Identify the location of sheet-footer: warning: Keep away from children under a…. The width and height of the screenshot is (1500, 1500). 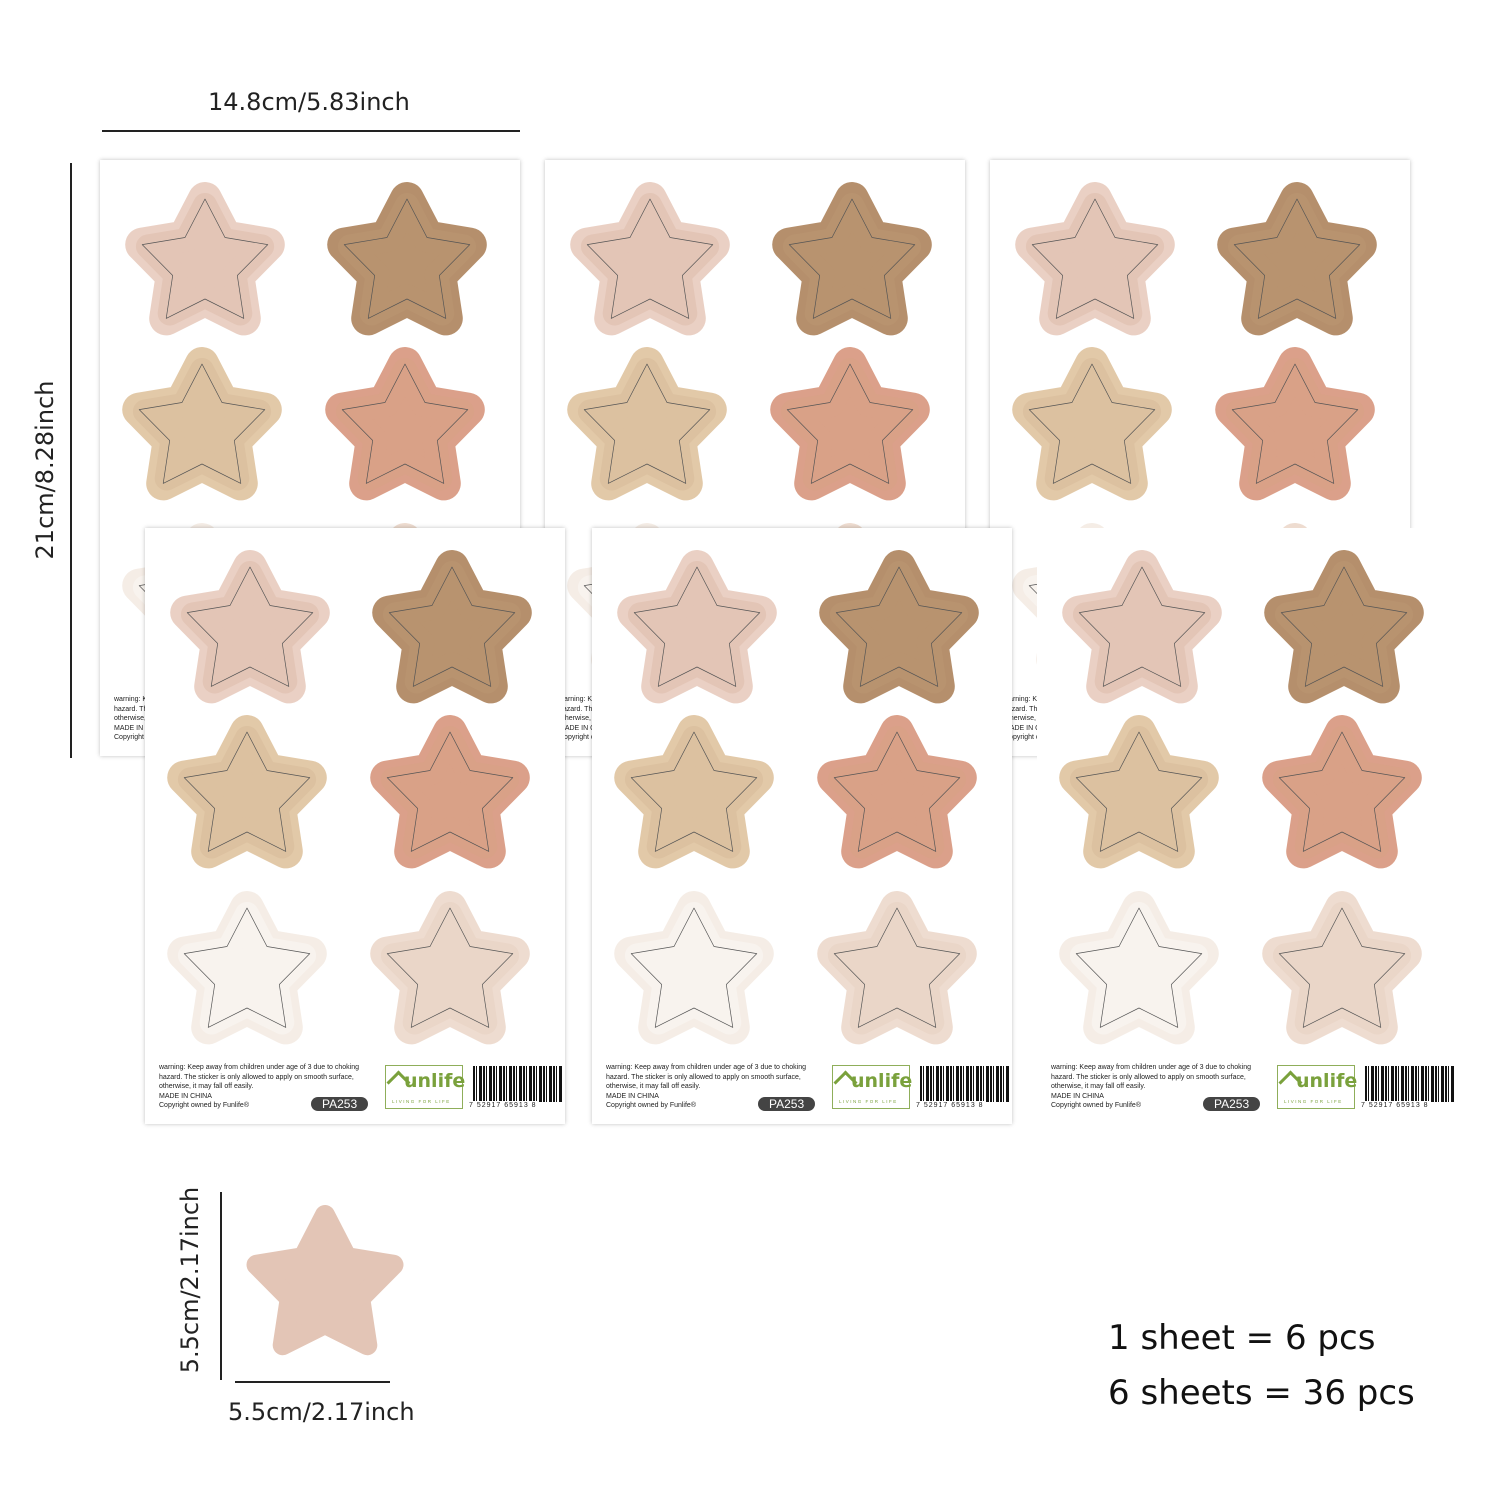
(361, 1091).